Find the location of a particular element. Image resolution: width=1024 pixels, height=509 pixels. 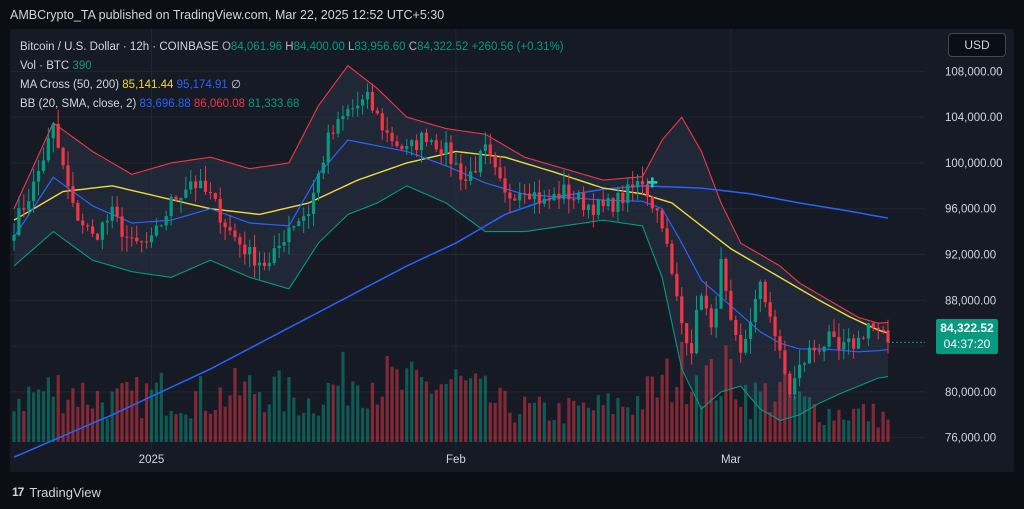

low-label: L is located at coordinates (351, 47).